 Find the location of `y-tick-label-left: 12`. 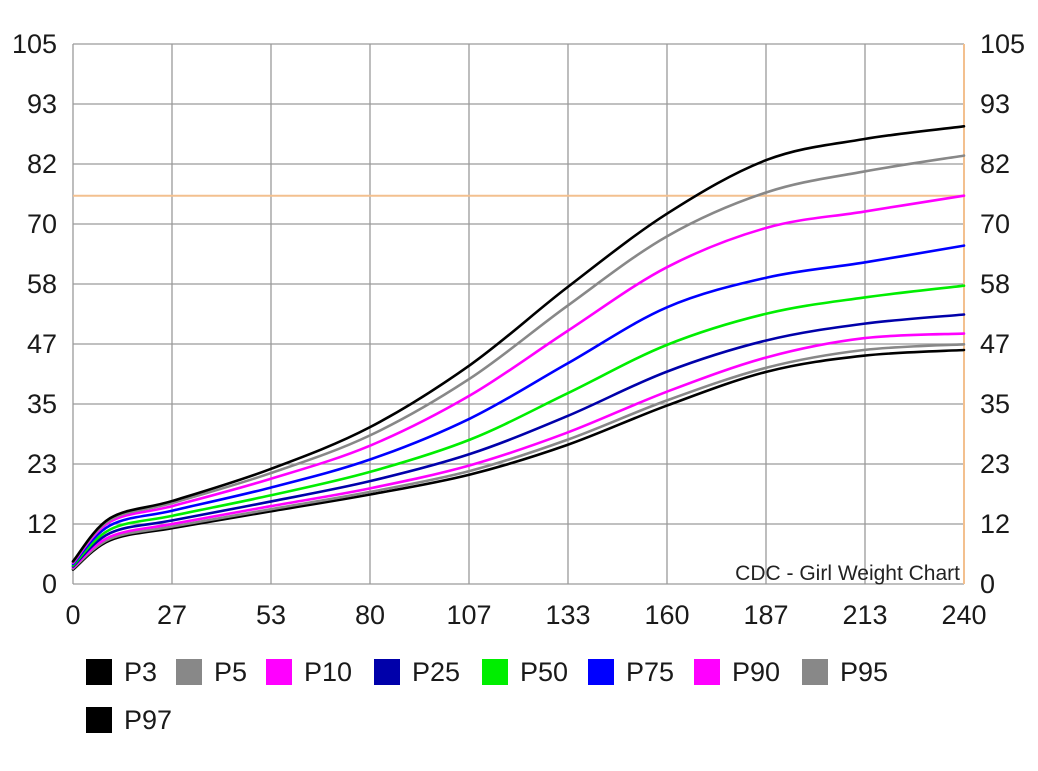

y-tick-label-left: 12 is located at coordinates (42, 524).